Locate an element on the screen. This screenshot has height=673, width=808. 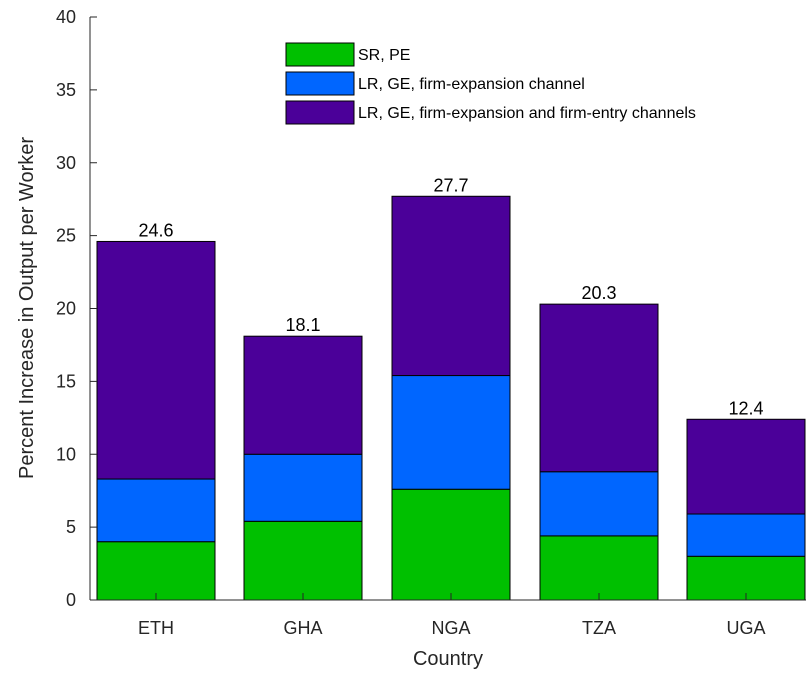
x-axis-title: Country is located at coordinates (448, 659).